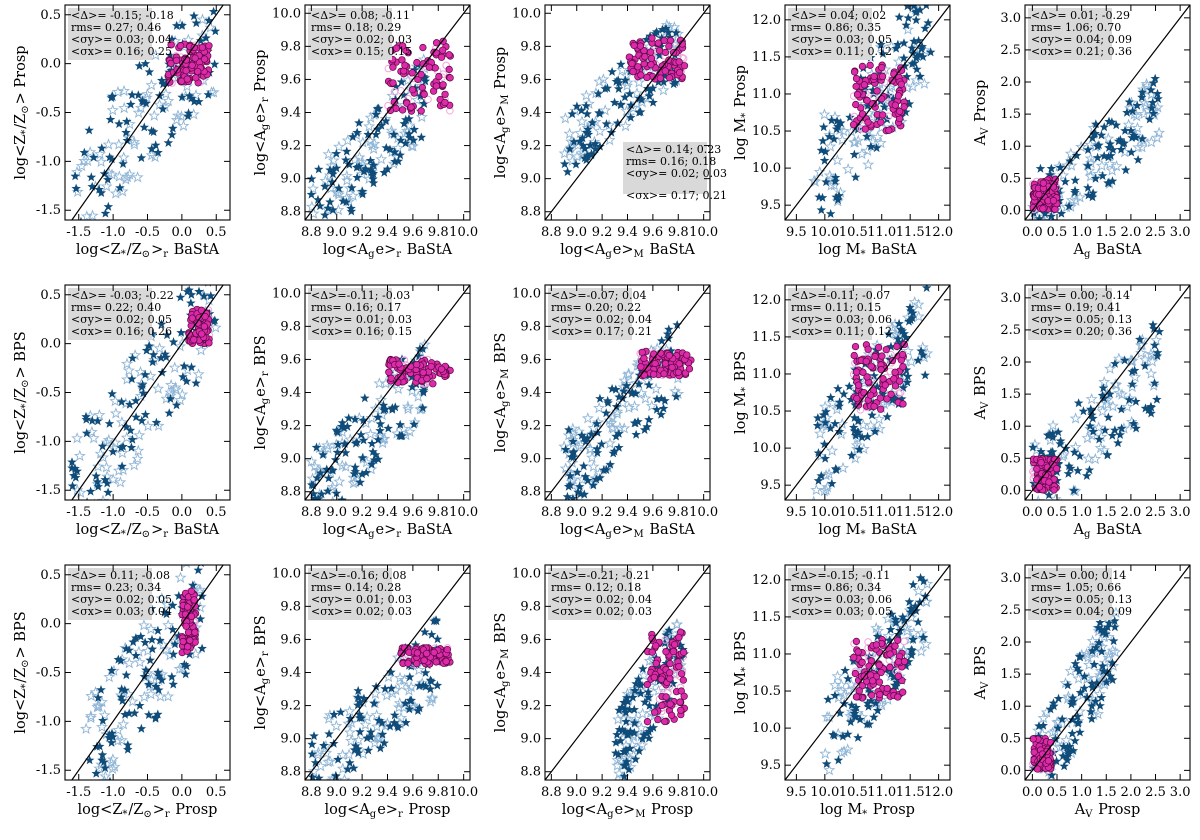 This screenshot has width=1200, height=840. What do you see at coordinates (1155, 512) in the screenshot?
I see `x-tick-label: 2.5` at bounding box center [1155, 512].